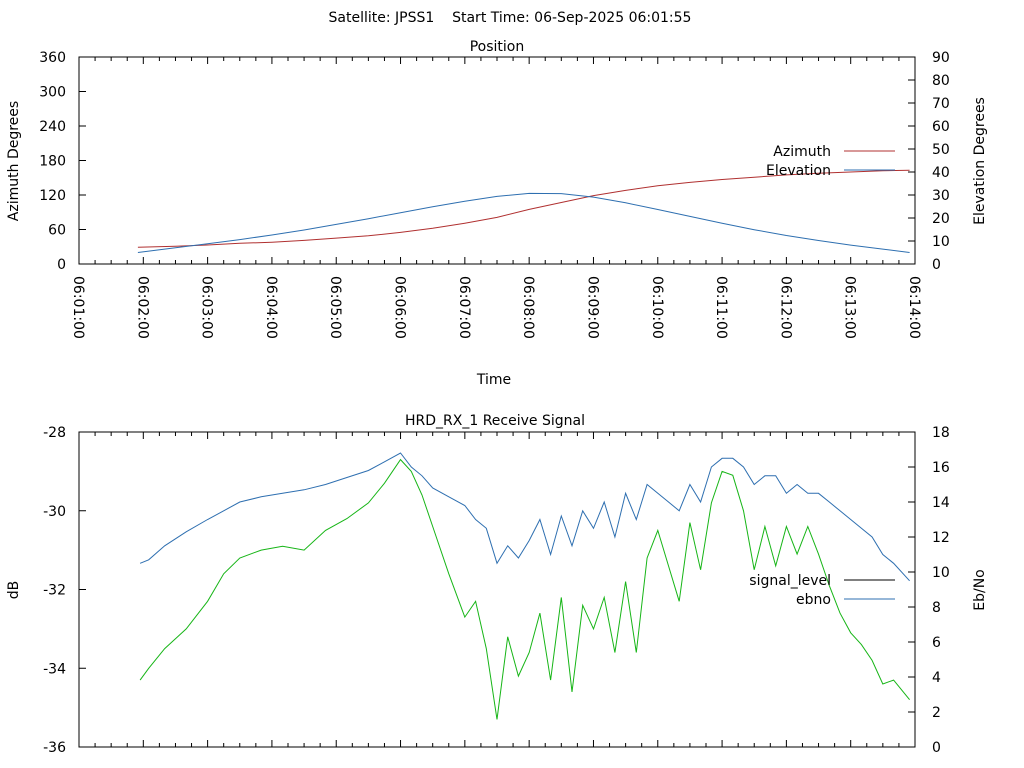 The height and width of the screenshot is (768, 1024). I want to click on y2-tick-label: 90, so click(941, 58).